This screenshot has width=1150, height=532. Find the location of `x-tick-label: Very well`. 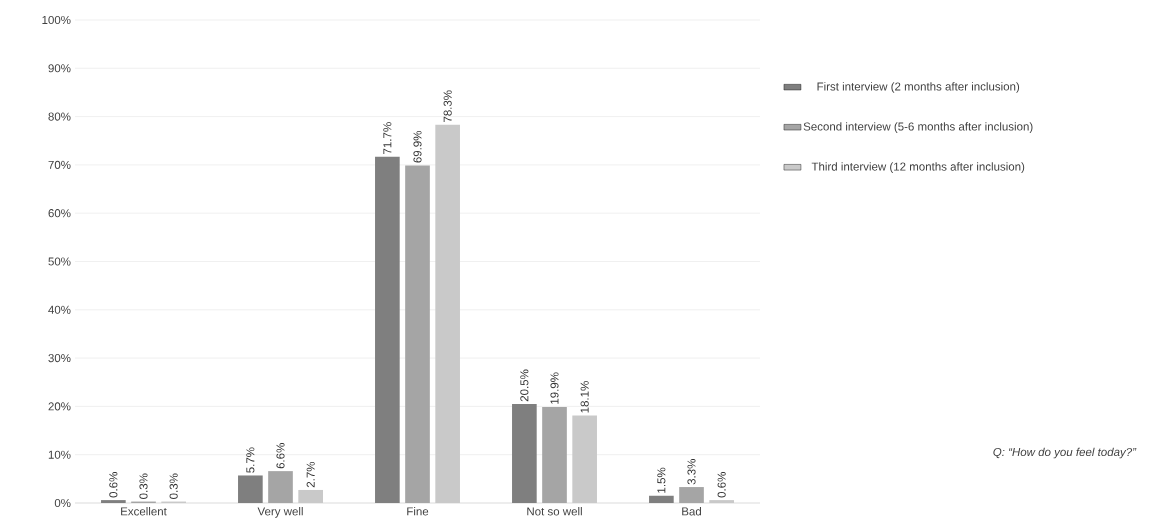

x-tick-label: Very well is located at coordinates (280, 512).